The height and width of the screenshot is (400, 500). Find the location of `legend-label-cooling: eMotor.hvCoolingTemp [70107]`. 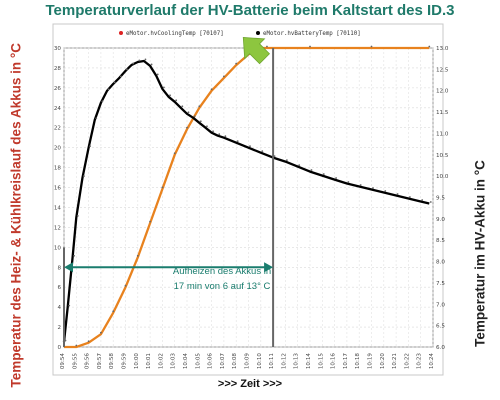

legend-label-cooling: eMotor.hvCoolingTemp [70107] is located at coordinates (175, 34).